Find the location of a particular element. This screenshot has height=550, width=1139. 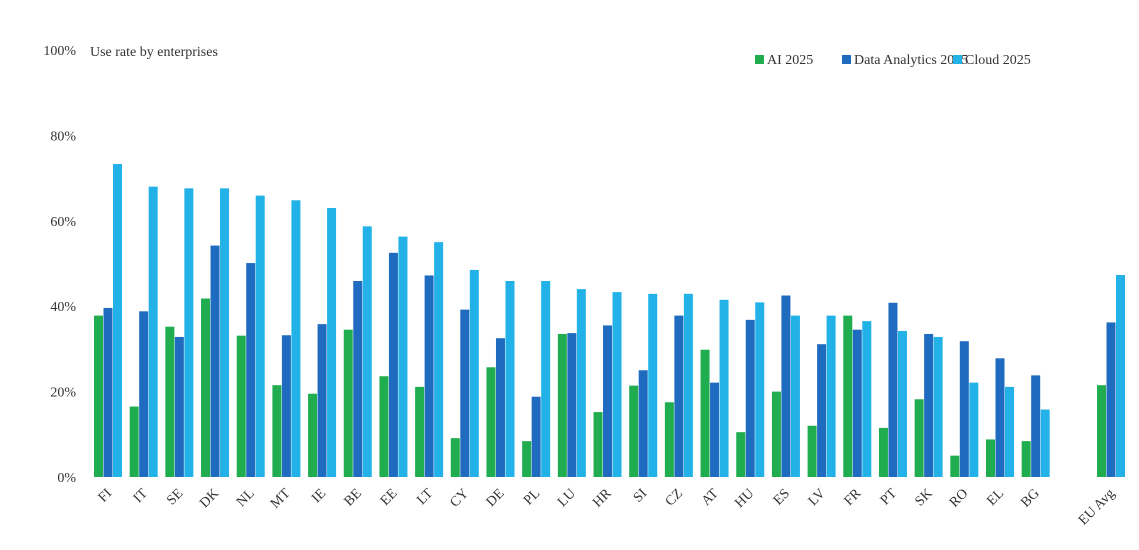

x-category-label: IT is located at coordinates (141, 496).